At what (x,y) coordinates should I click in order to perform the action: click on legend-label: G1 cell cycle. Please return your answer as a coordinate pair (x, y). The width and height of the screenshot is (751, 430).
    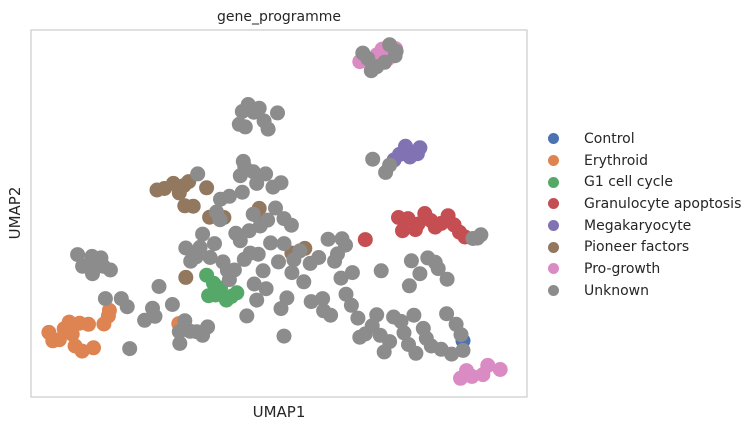
    Looking at the image, I should click on (628, 182).